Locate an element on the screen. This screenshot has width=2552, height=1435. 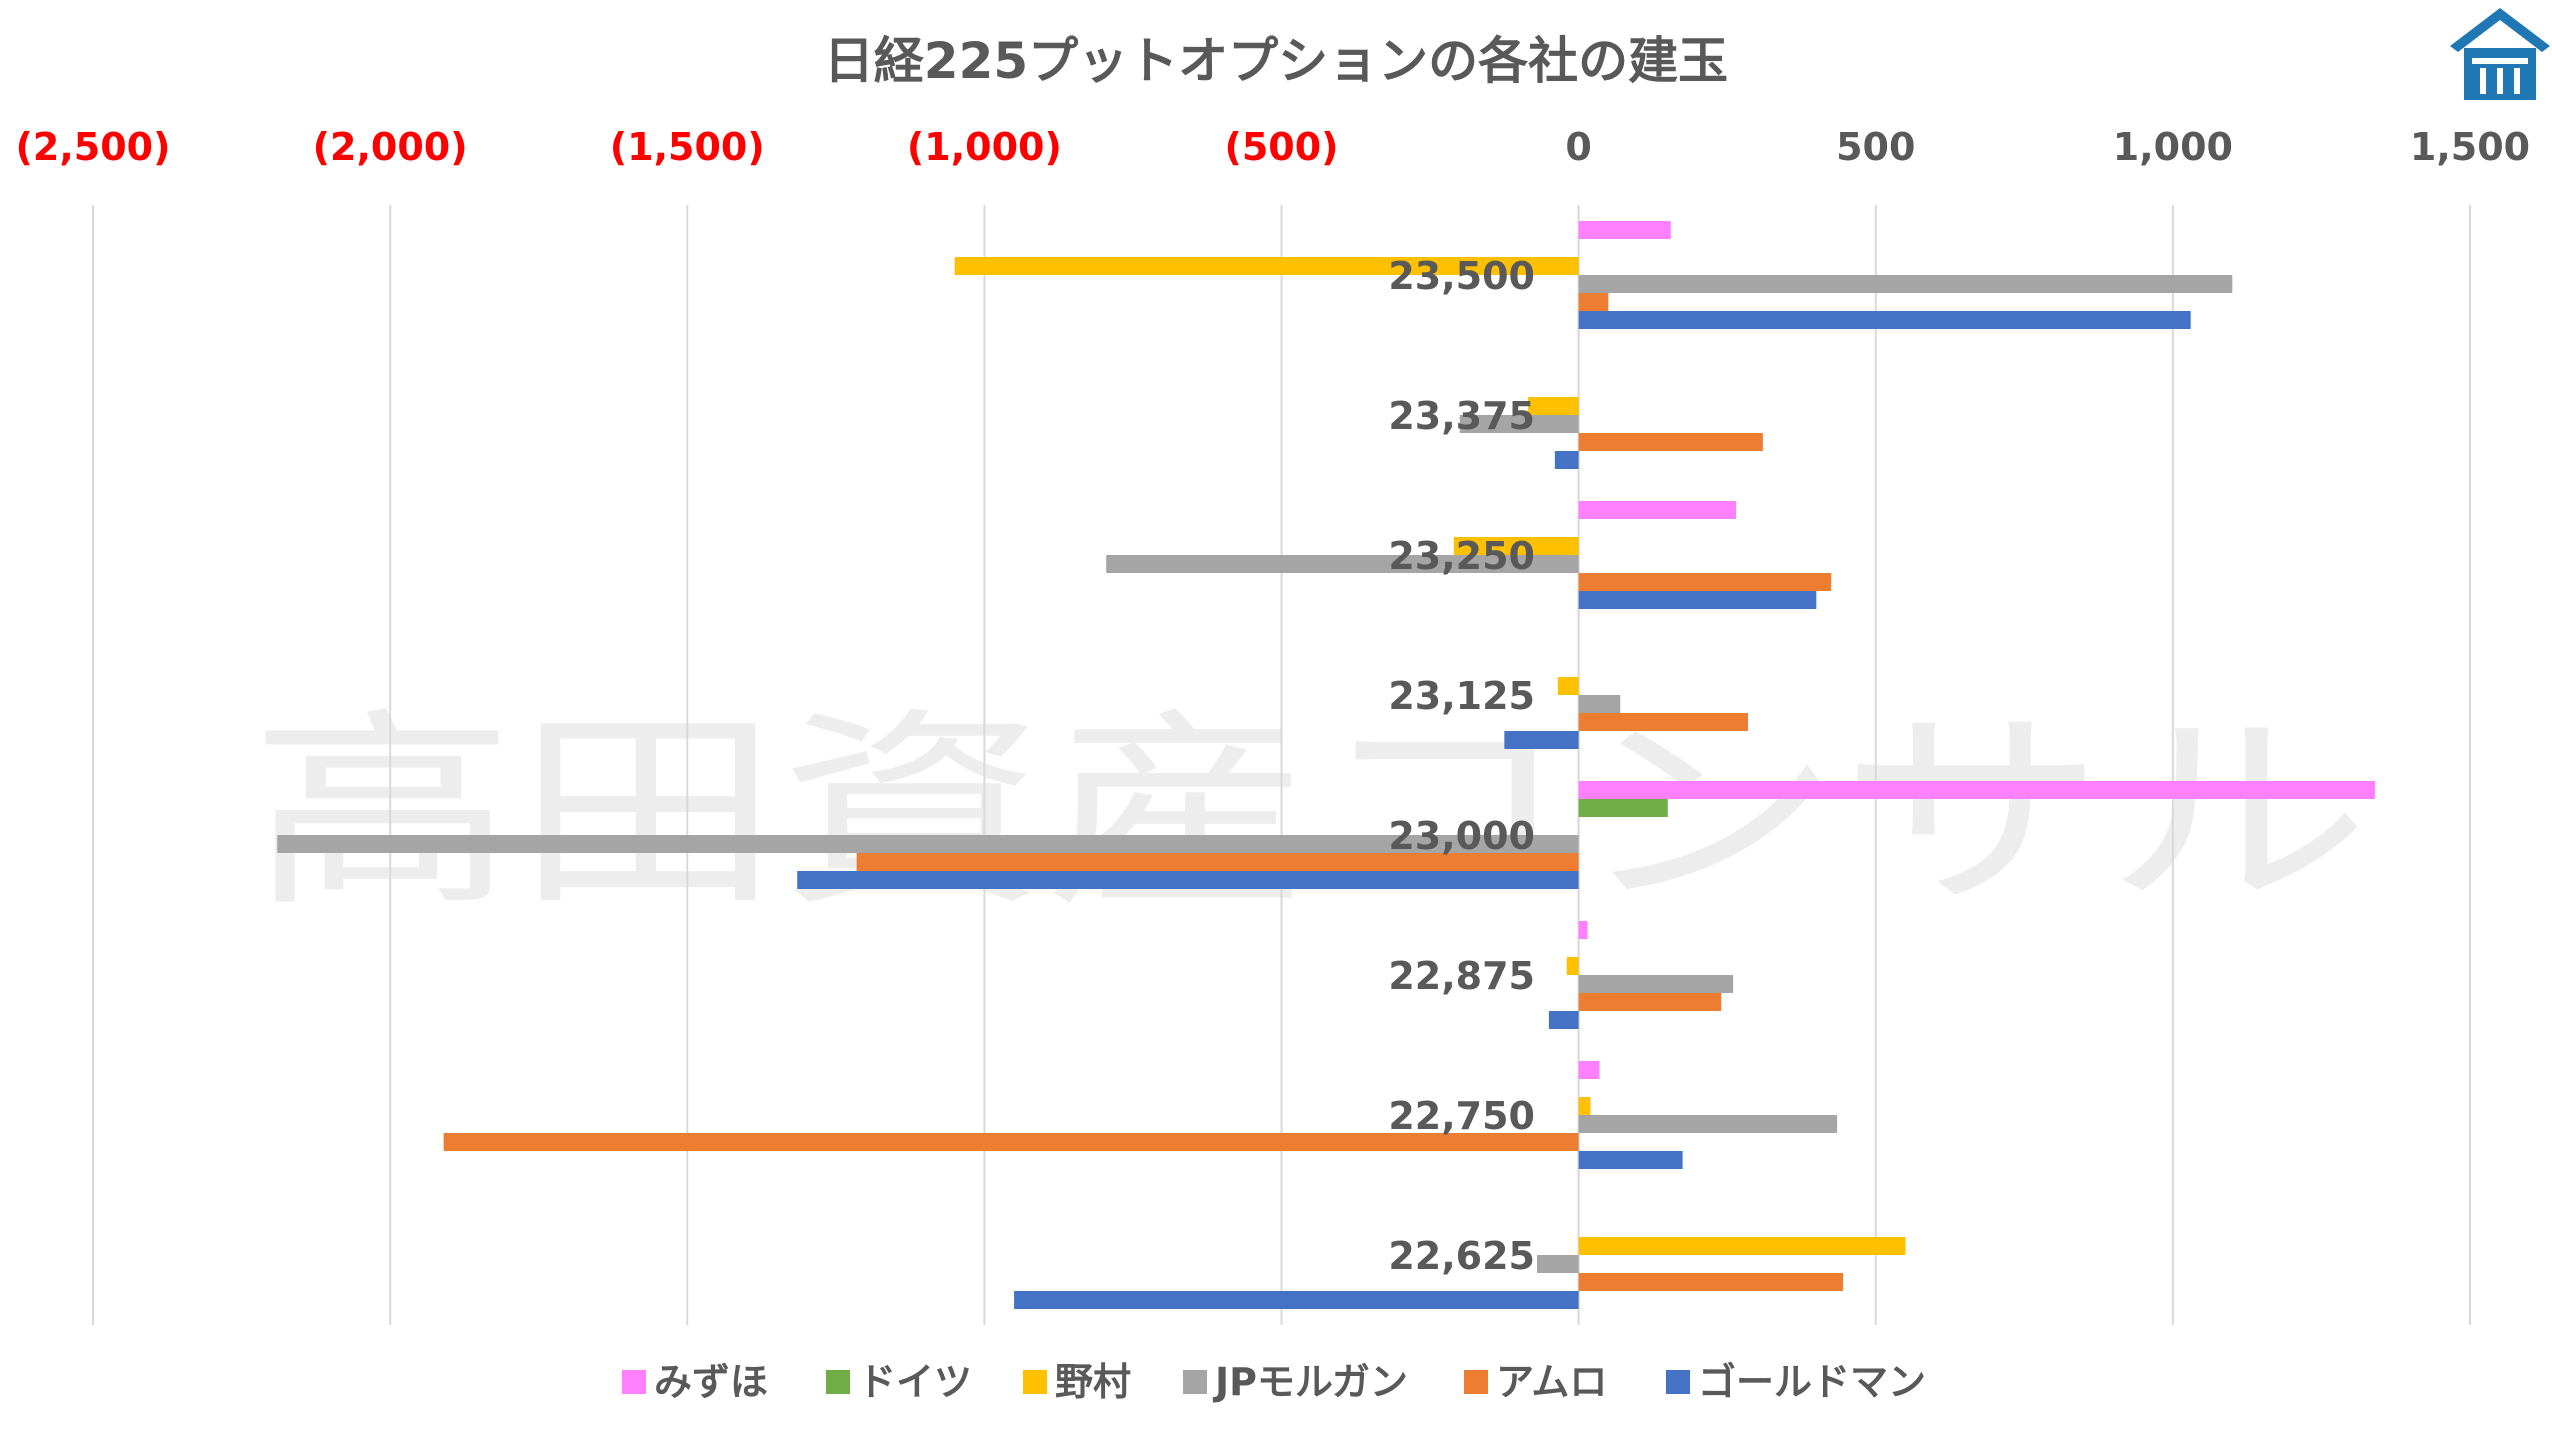
legend-label: ドイツ is located at coordinates (915, 1382).